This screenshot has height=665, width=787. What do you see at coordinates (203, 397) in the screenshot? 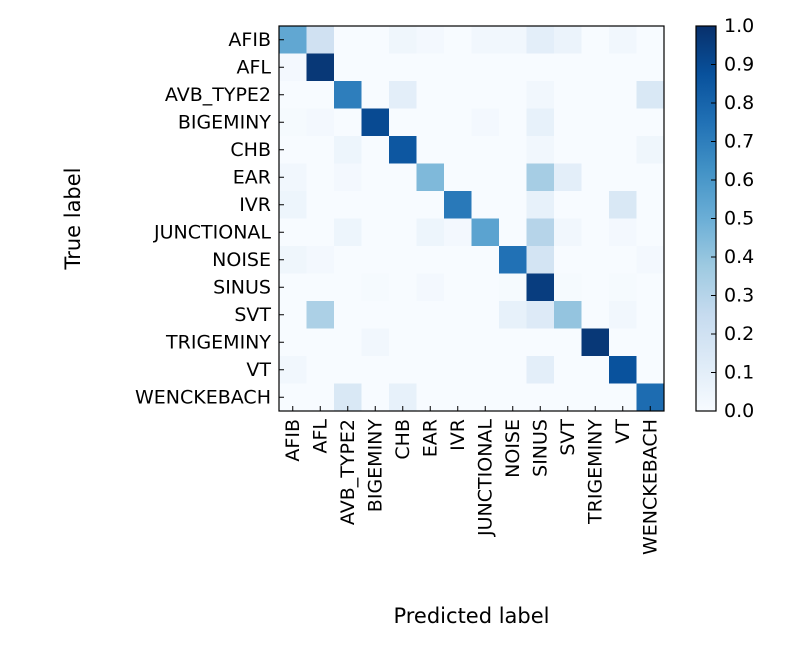
I see `y-tick-label: WENCKEBACH` at bounding box center [203, 397].